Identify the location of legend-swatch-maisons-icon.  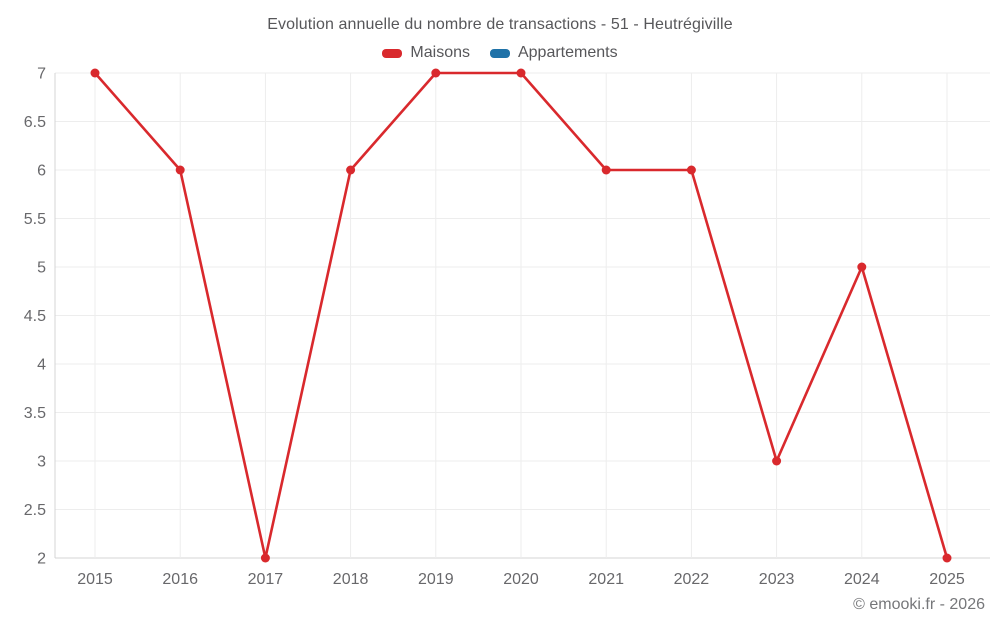
(392, 53).